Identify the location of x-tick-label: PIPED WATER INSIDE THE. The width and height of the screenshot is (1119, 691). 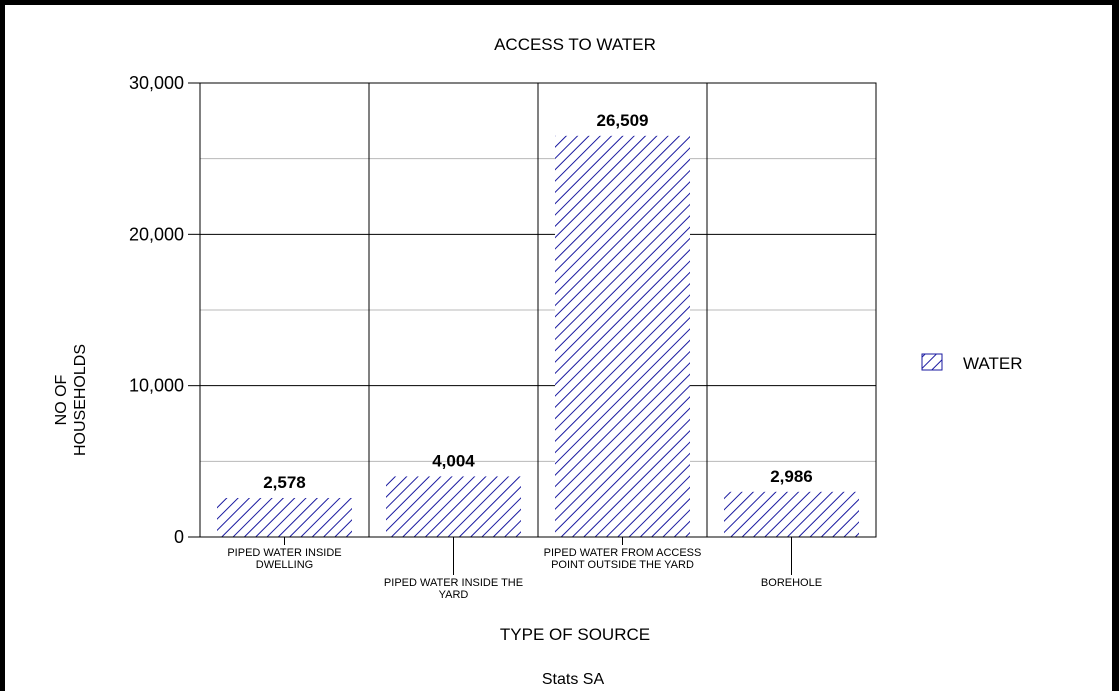
(453, 583).